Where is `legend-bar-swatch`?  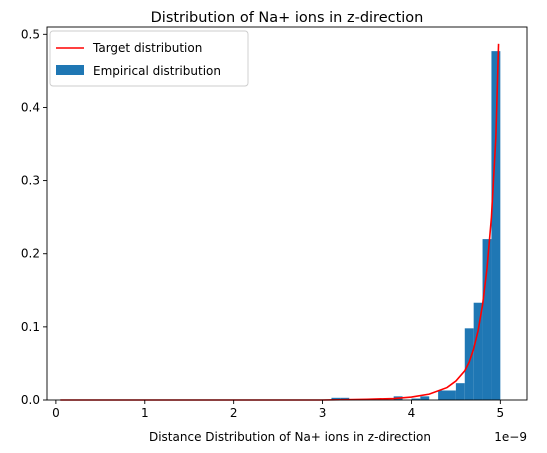
legend-bar-swatch is located at coordinates (70, 70).